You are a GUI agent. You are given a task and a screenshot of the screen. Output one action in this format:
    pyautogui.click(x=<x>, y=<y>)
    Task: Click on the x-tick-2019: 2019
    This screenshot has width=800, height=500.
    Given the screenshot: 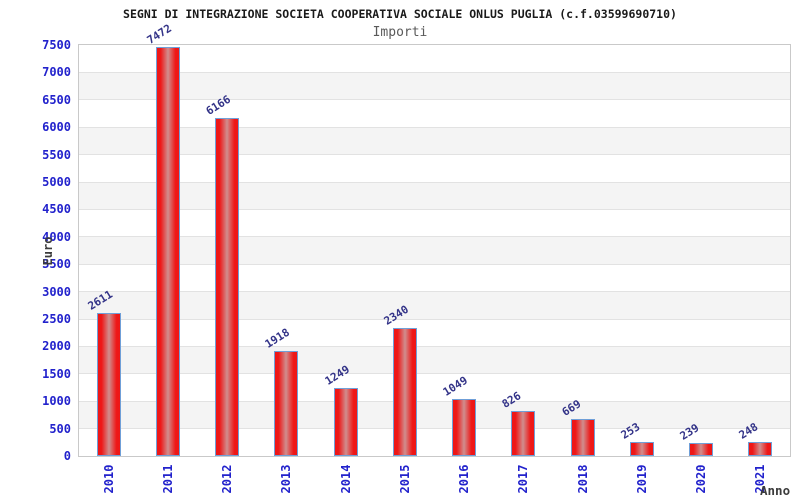 What is the action you would take?
    pyautogui.click(x=641, y=479)
    